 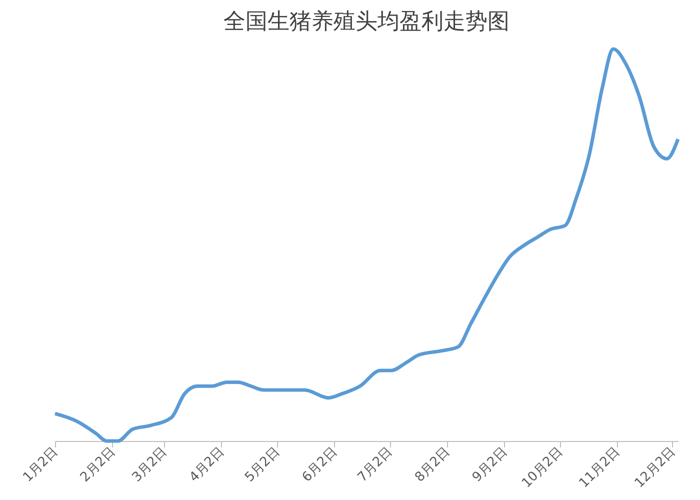 I want to click on x-tick-label: 5月2日, so click(x=262, y=465).